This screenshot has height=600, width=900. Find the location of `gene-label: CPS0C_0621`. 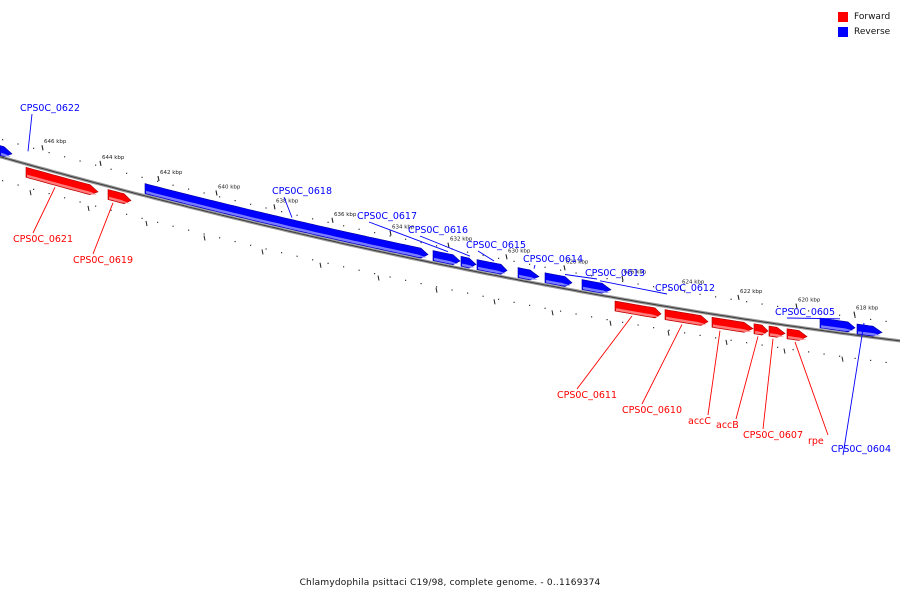

gene-label: CPS0C_0621 is located at coordinates (43, 239).